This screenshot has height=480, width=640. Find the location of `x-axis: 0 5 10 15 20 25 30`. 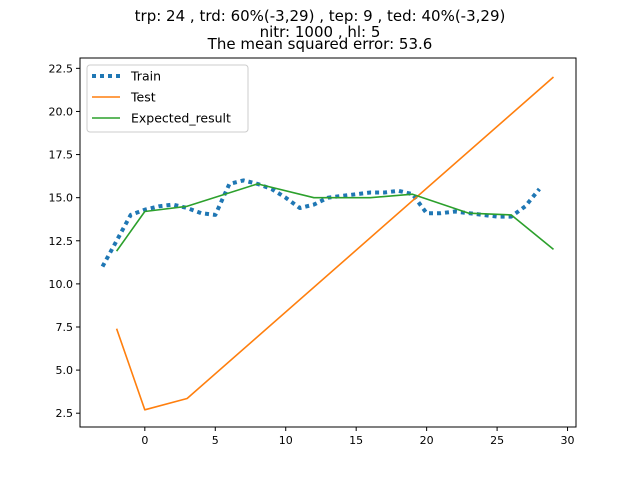

x-axis: 0 5 10 15 20 25 30 is located at coordinates (358, 437).